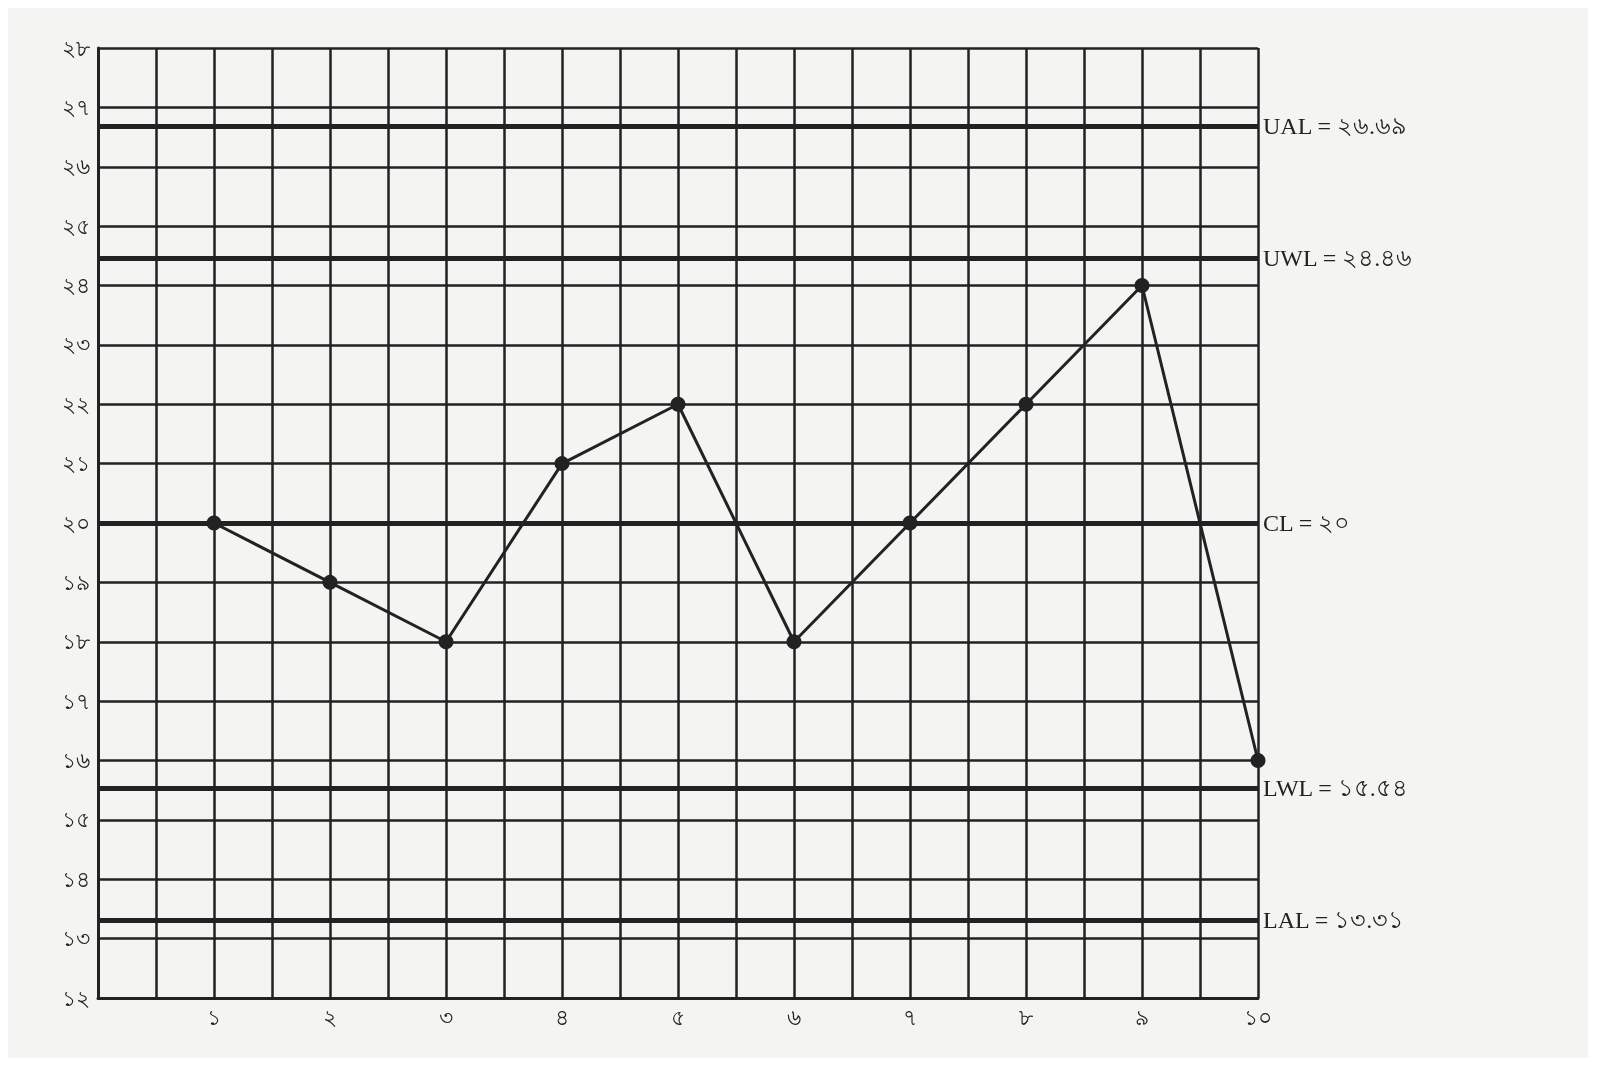 The width and height of the screenshot is (1599, 1068). I want to click on ref-line-label: CL = ২০, so click(1307, 523).